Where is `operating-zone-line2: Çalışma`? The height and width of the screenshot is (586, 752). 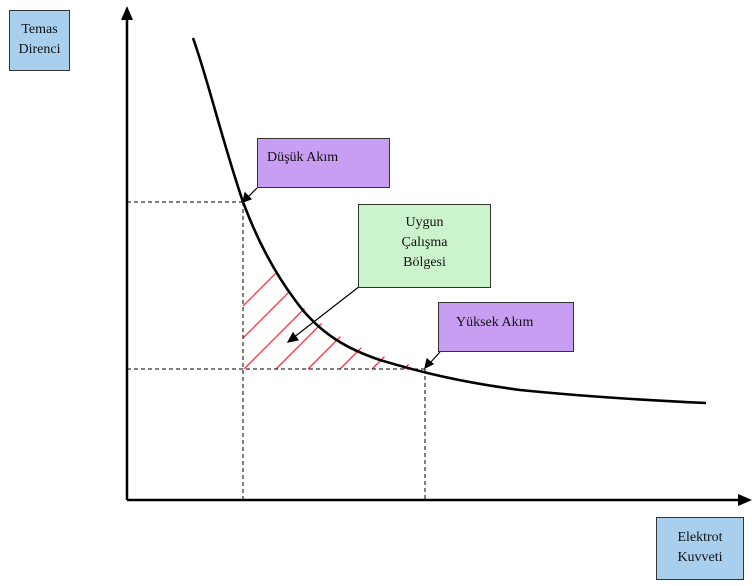 operating-zone-line2: Çalışma is located at coordinates (424, 242).